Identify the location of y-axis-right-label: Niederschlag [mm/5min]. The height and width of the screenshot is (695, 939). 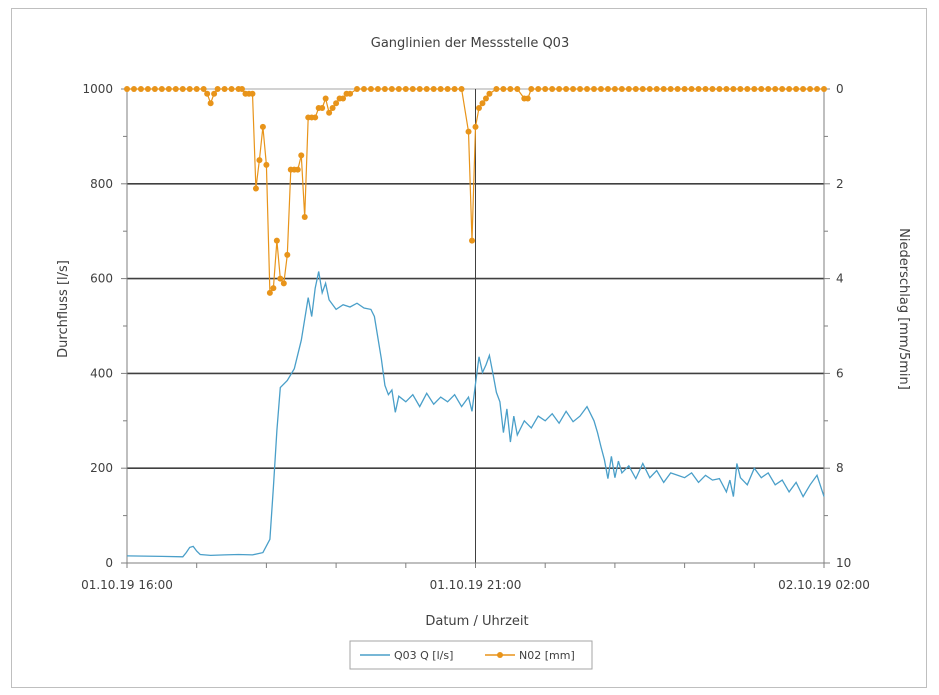
(903, 309).